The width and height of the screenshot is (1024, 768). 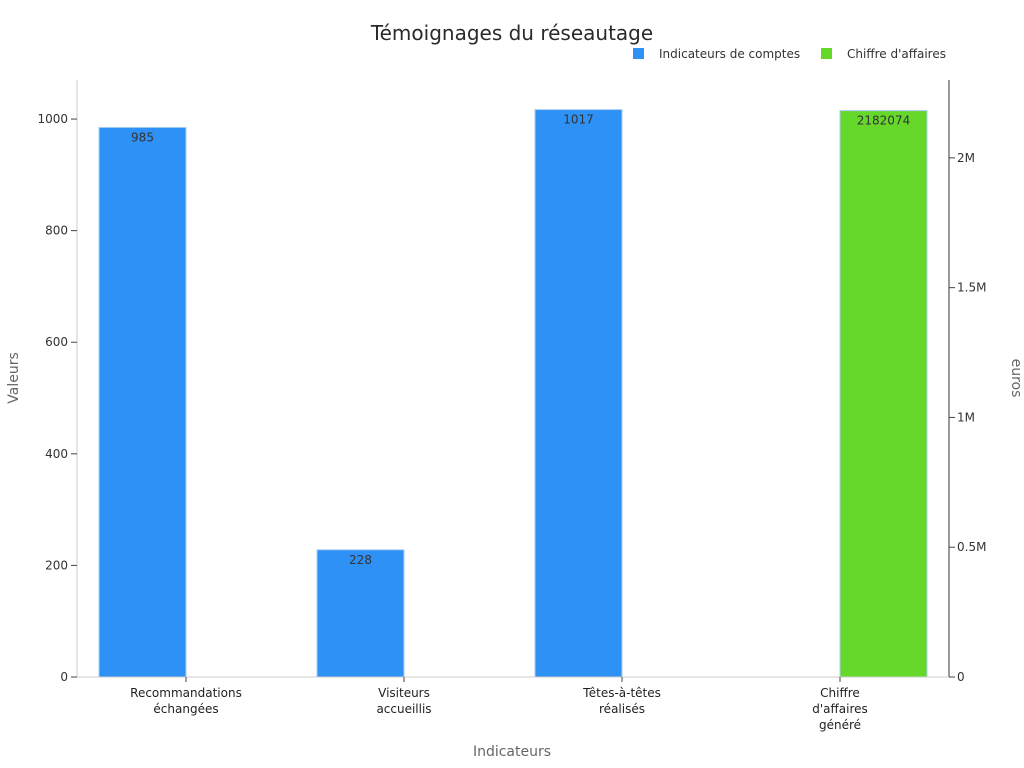 What do you see at coordinates (64, 677) in the screenshot?
I see `y-tick-label-1: 0` at bounding box center [64, 677].